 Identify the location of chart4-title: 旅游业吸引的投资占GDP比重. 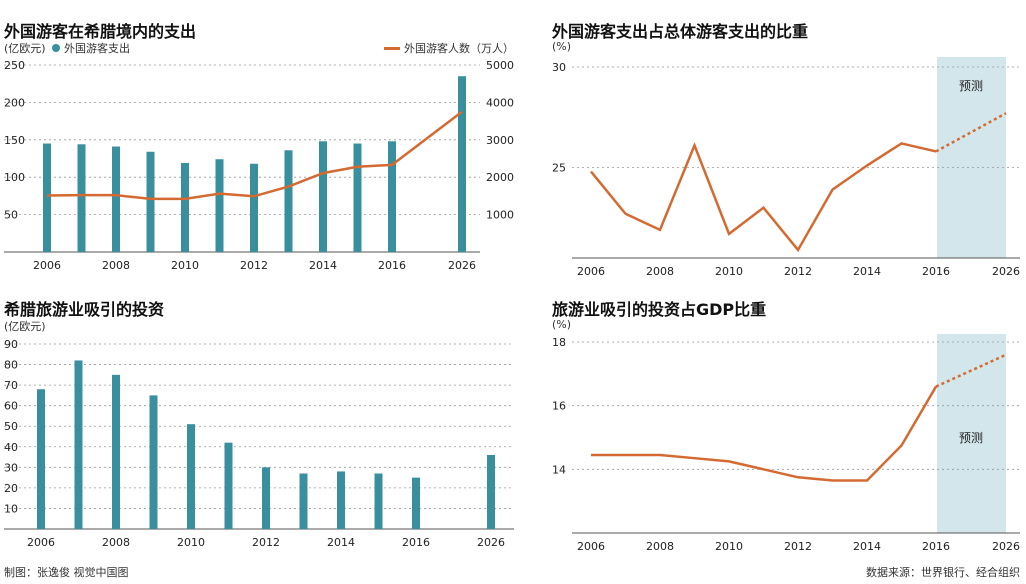
(659, 309).